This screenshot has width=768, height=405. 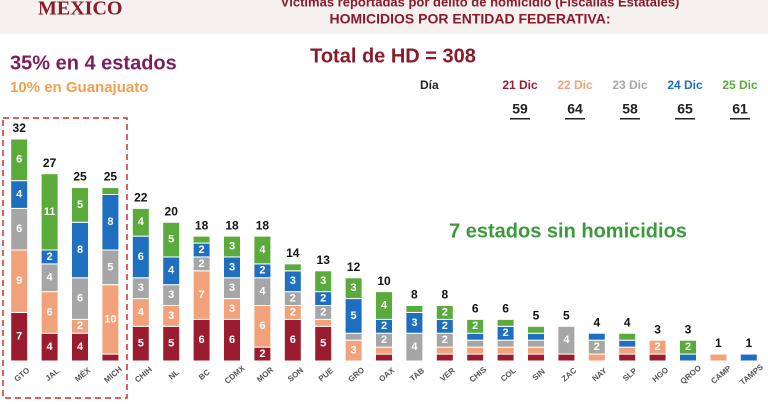 What do you see at coordinates (414, 295) in the screenshot?
I see `bar-total: 8` at bounding box center [414, 295].